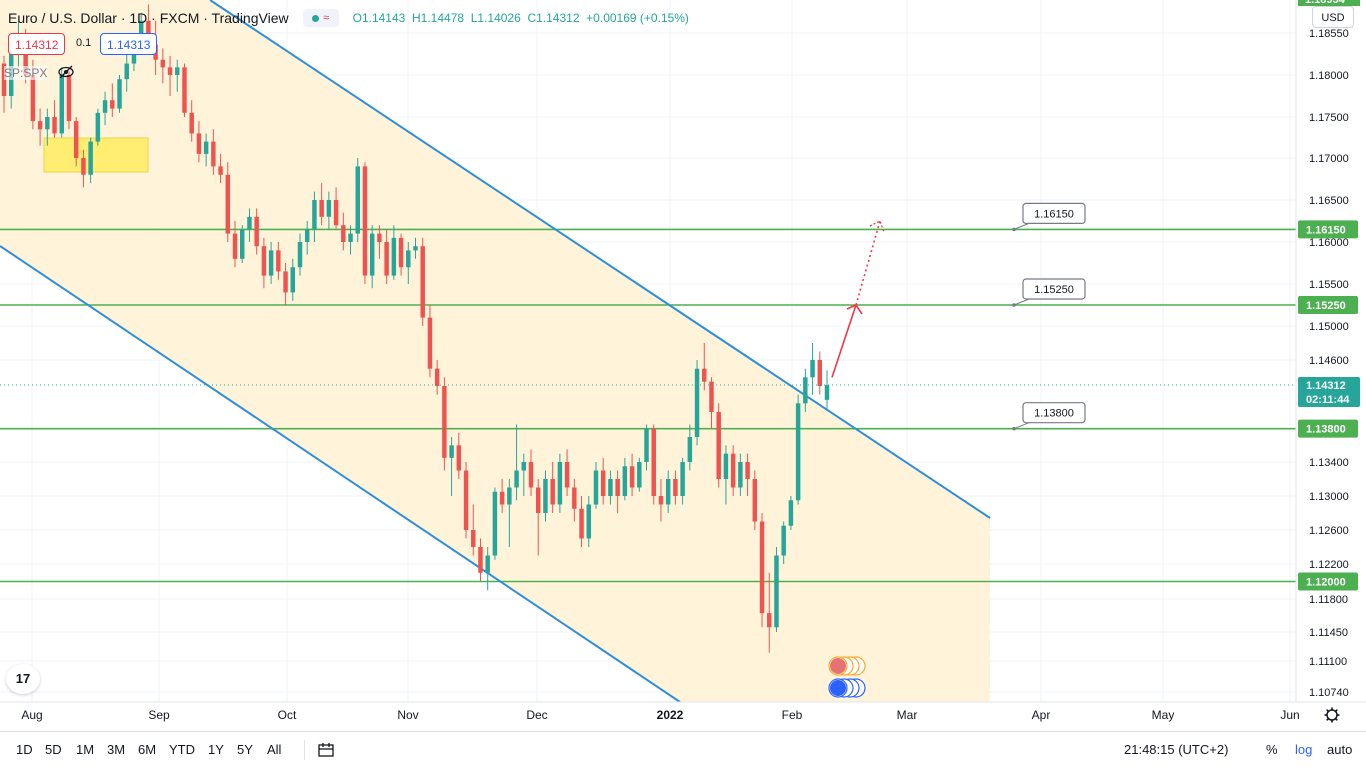 The height and width of the screenshot is (768, 1366). What do you see at coordinates (53, 749) in the screenshot?
I see `timeframe-5d: 5D` at bounding box center [53, 749].